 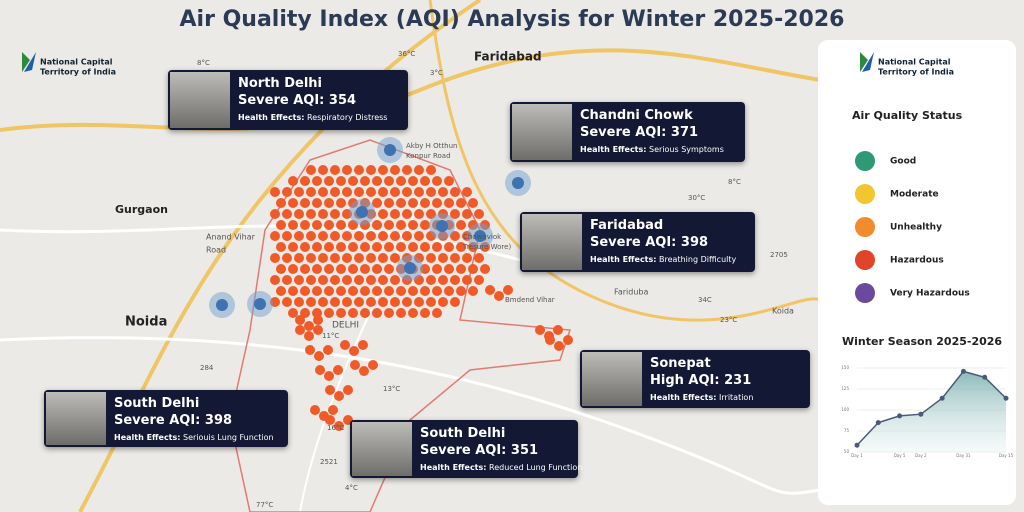 I want to click on callout-photo, so click(x=200, y=100).